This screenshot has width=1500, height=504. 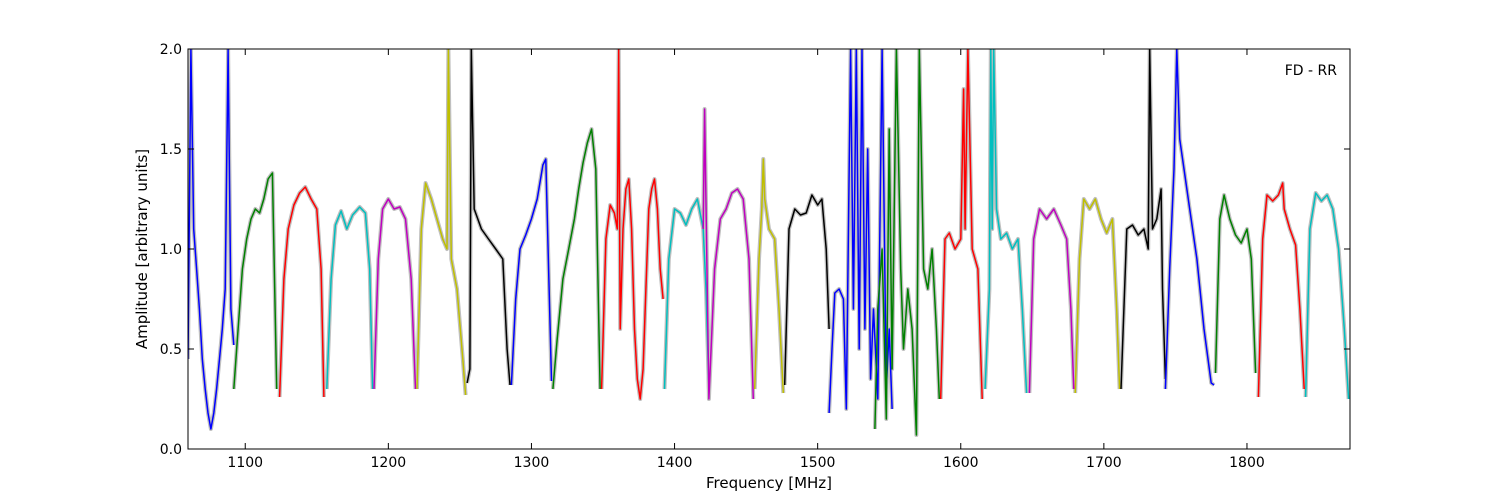 What do you see at coordinates (171, 150) in the screenshot?
I see `y-tick-label-1.5: 1.5` at bounding box center [171, 150].